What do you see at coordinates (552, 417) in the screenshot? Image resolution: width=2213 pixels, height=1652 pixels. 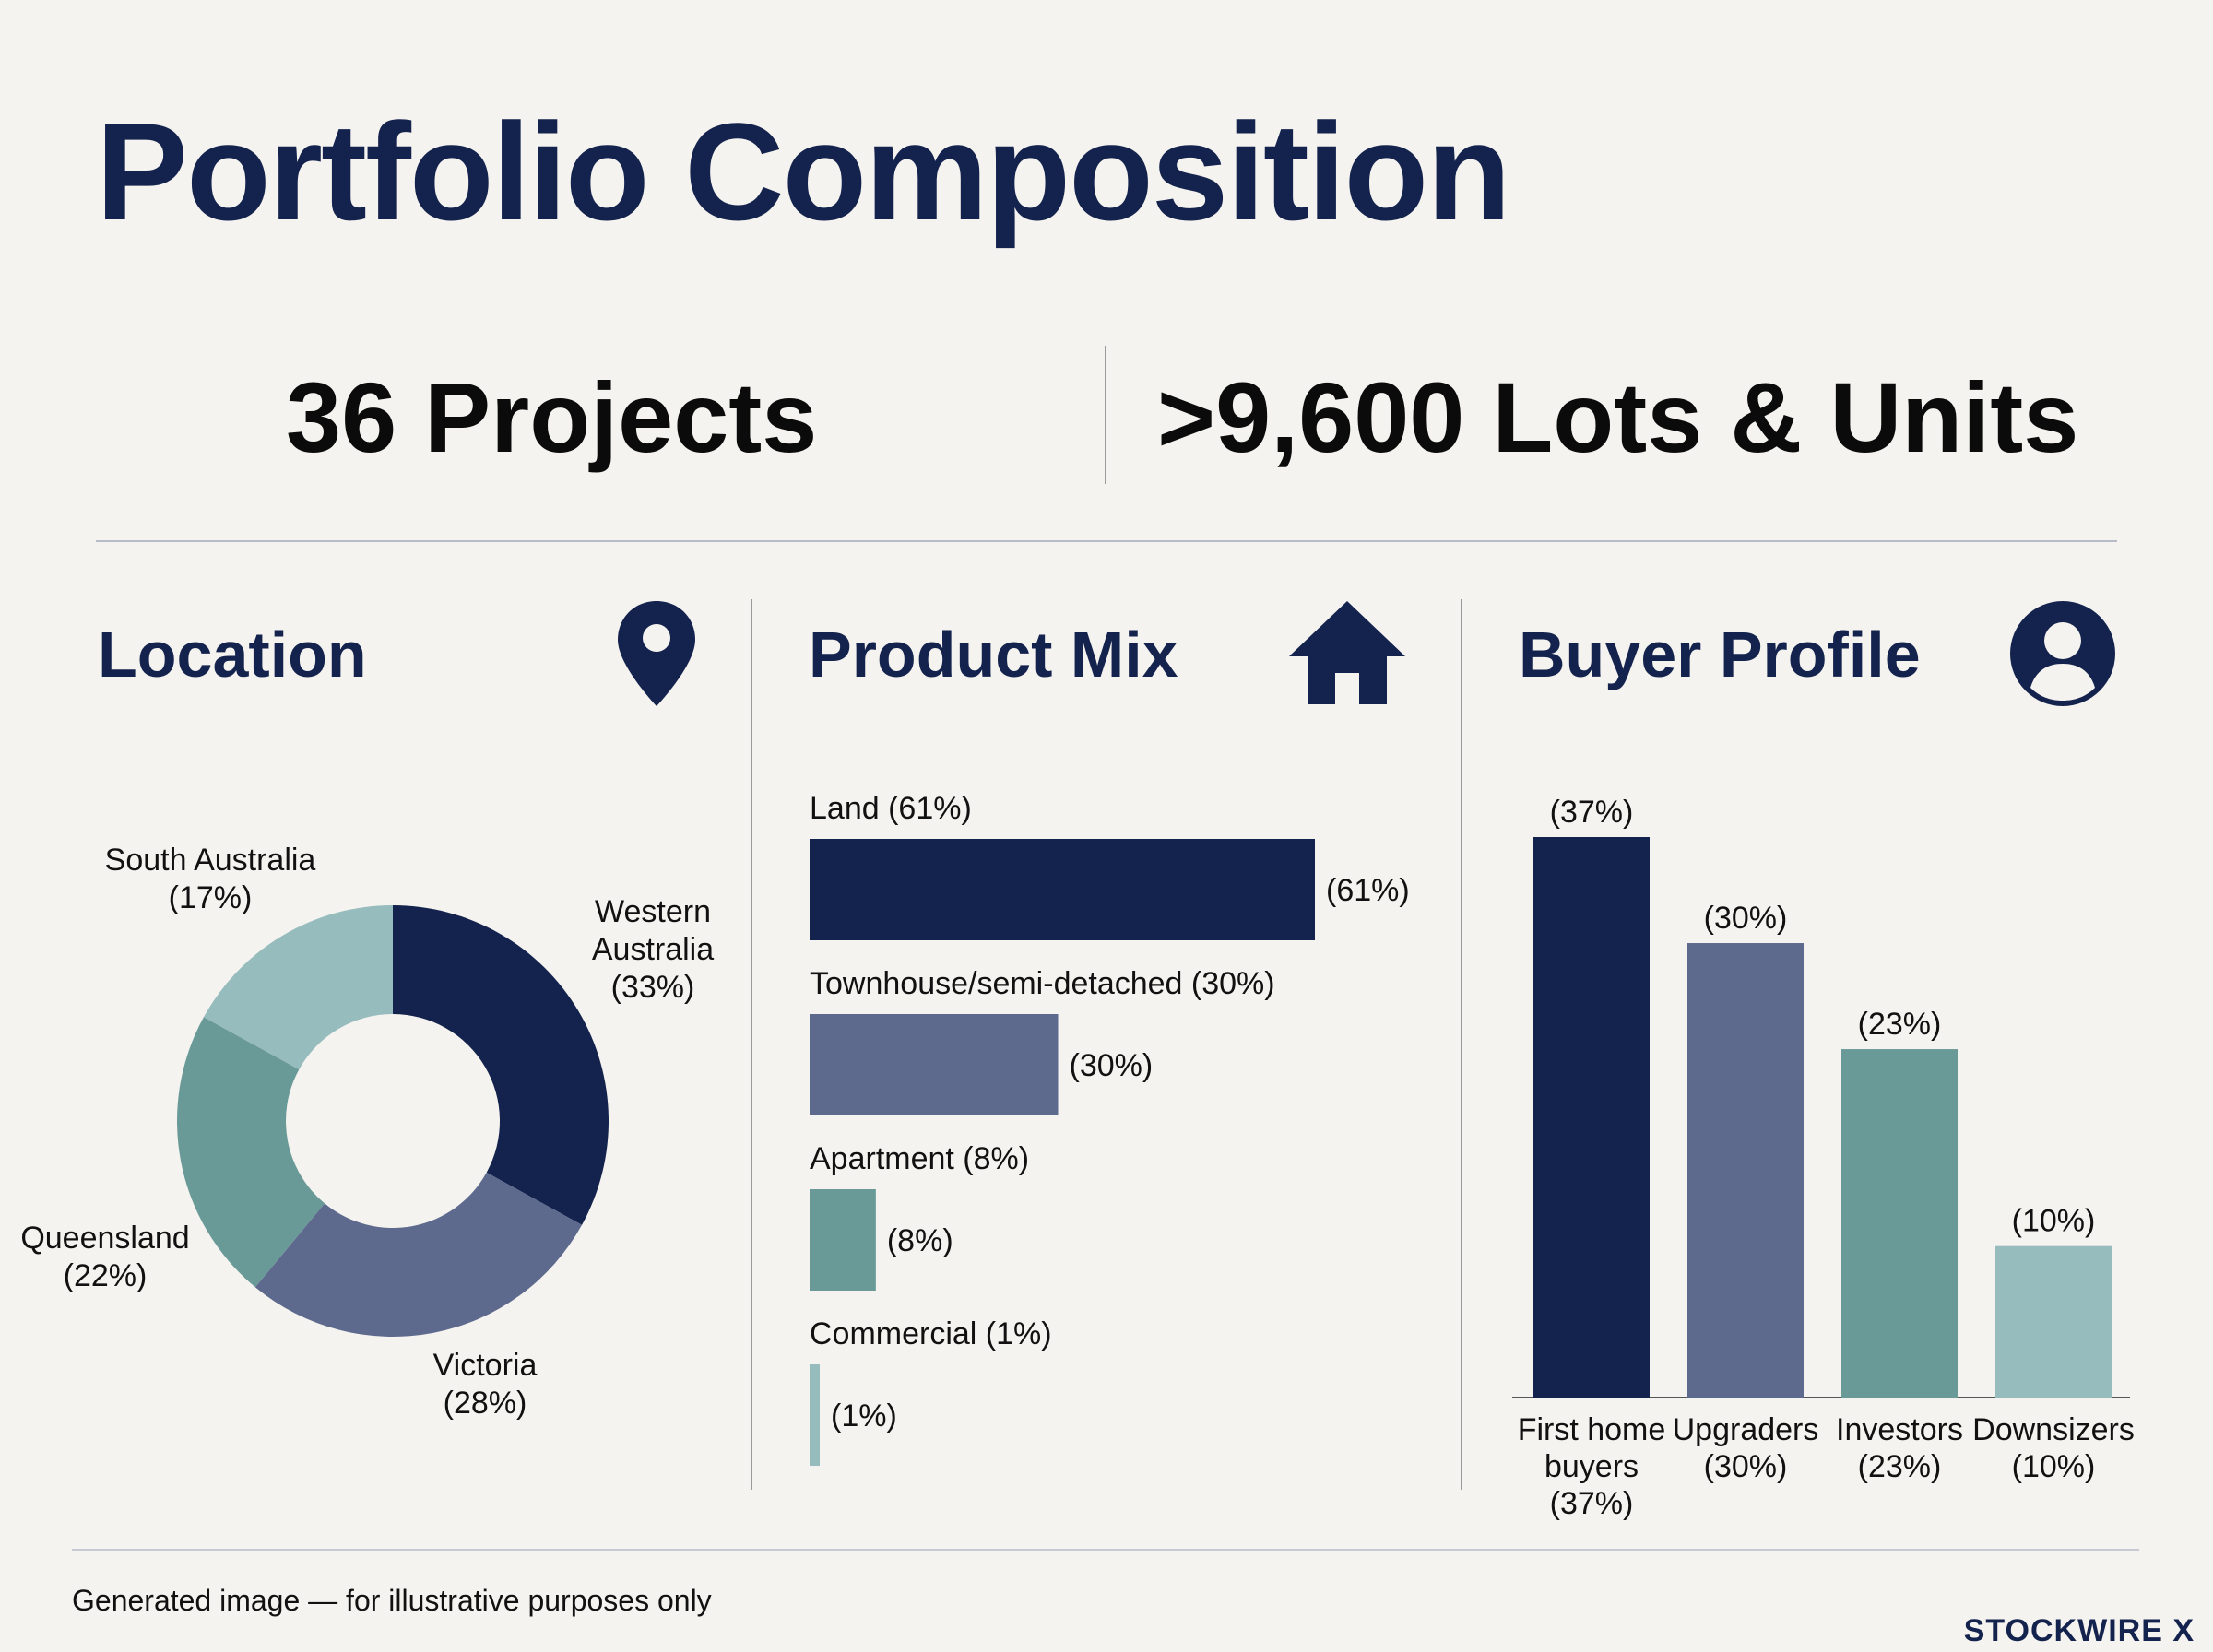 I see `projects-stat: 36 Projects` at bounding box center [552, 417].